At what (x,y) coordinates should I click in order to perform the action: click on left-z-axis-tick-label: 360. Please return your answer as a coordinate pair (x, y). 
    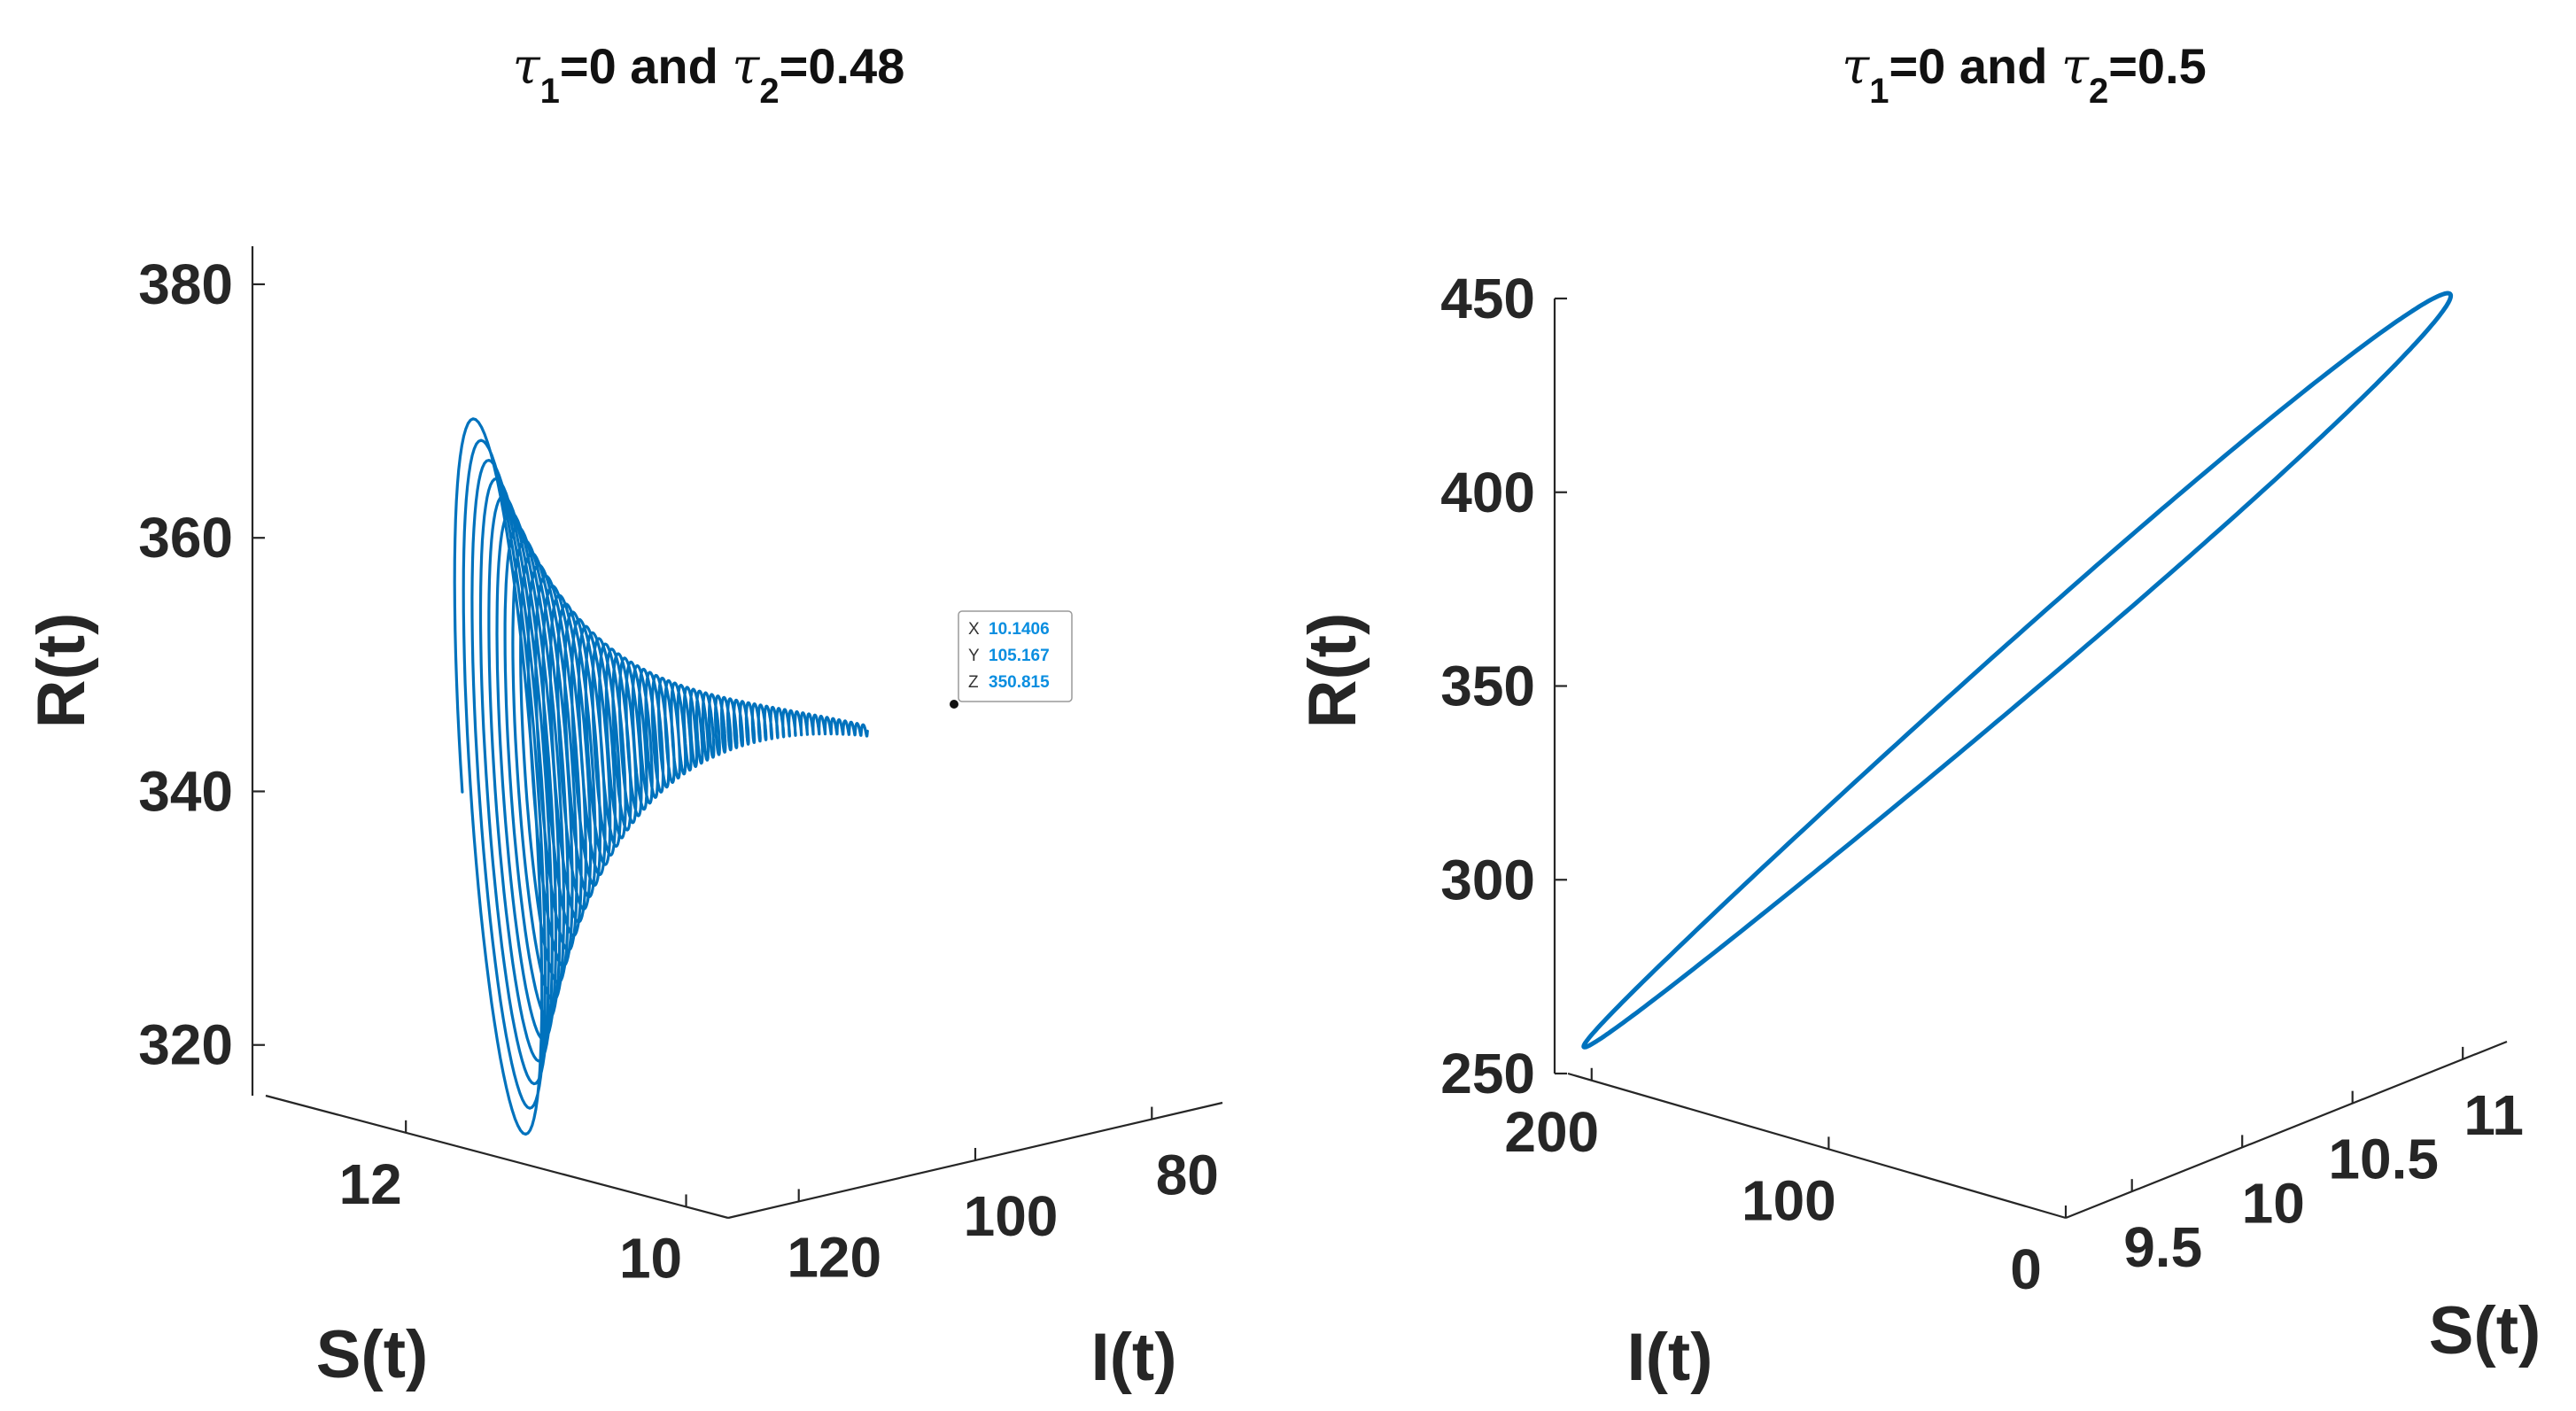
    Looking at the image, I should click on (185, 538).